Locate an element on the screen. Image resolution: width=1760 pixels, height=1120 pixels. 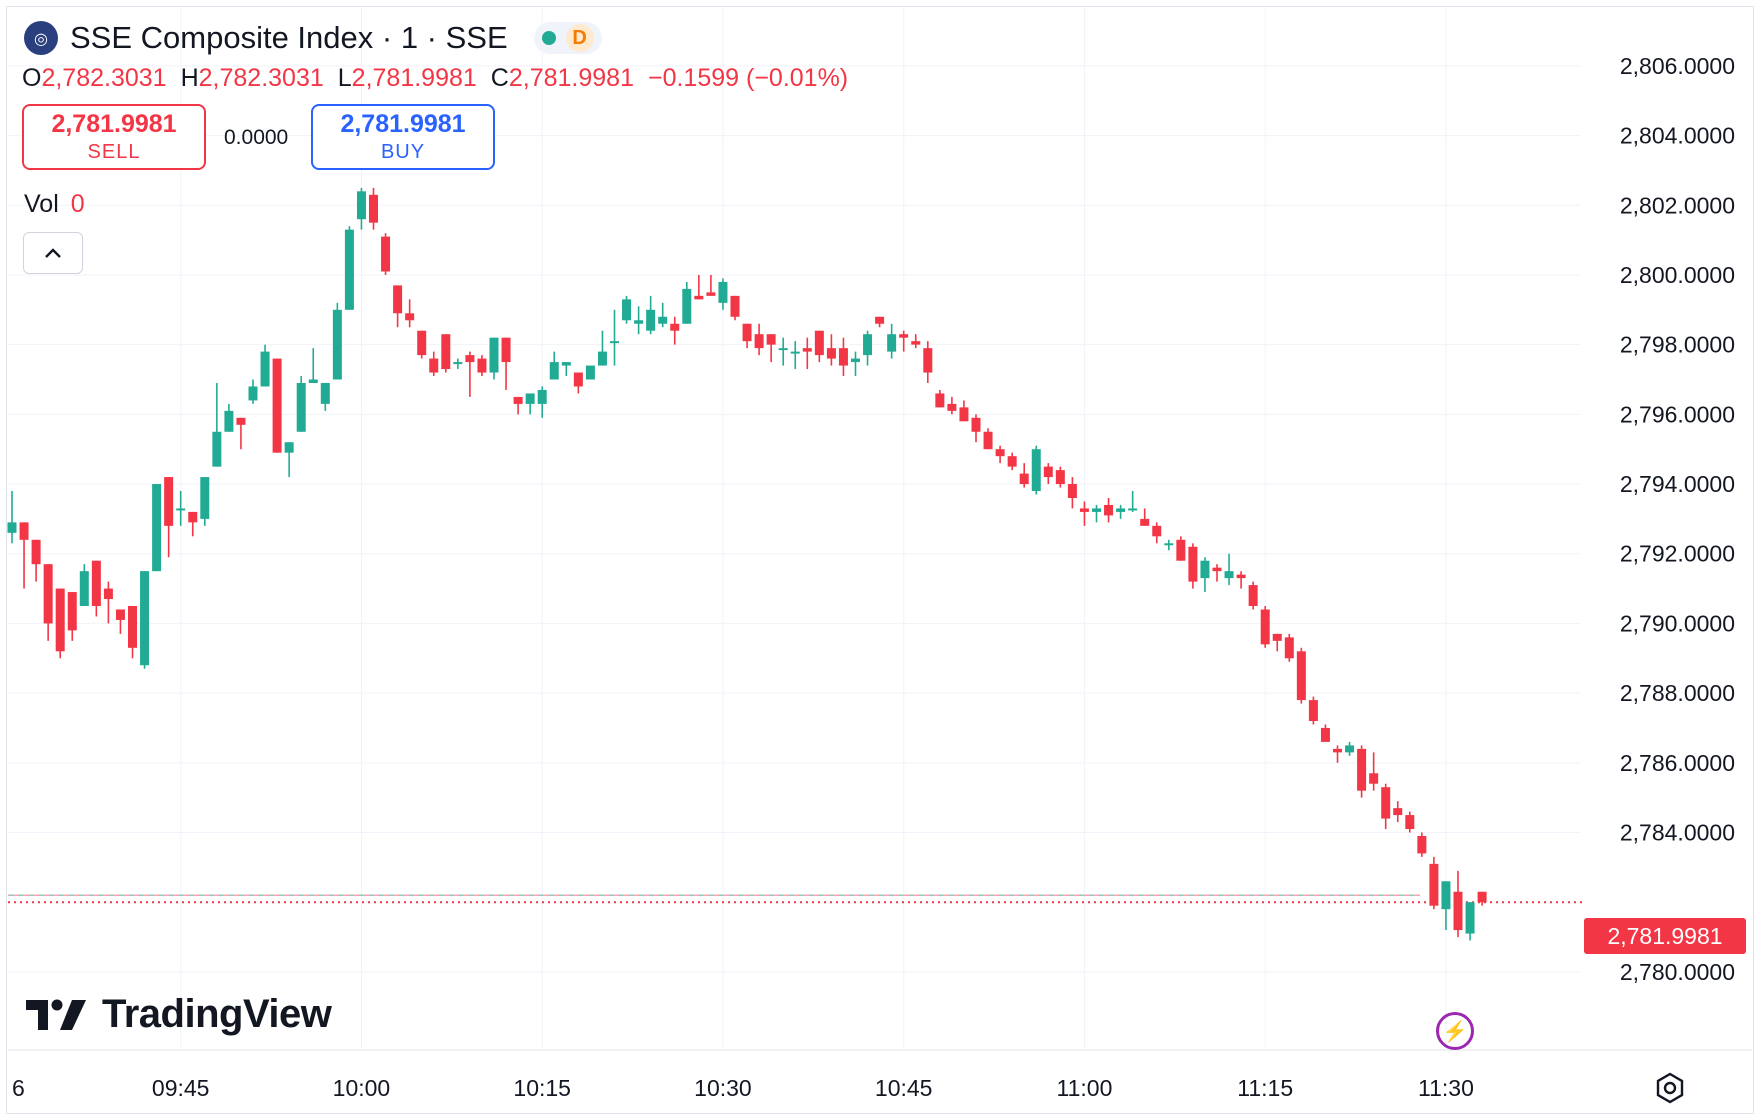
y-tick-label: 2,784.0000 is located at coordinates (1677, 833).